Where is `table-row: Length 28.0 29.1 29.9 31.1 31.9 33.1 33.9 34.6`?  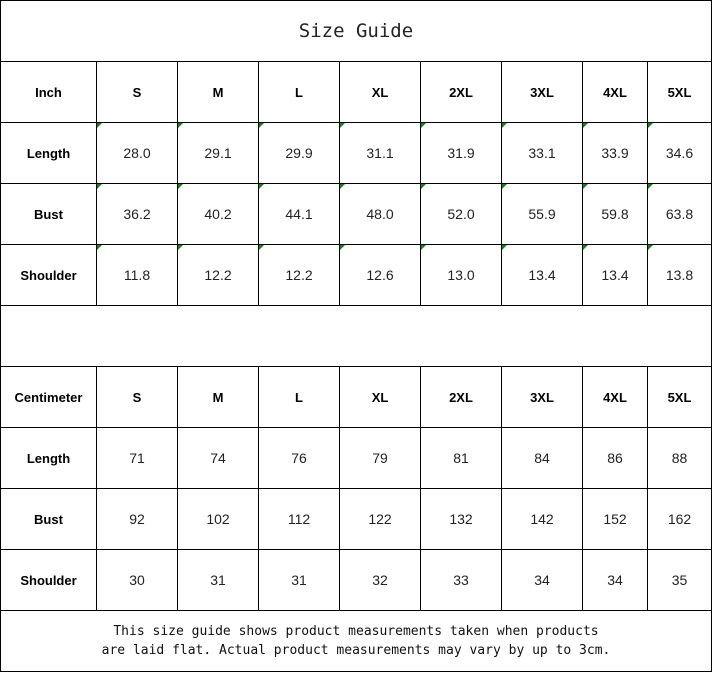
table-row: Length 28.0 29.1 29.9 31.1 31.9 33.1 33.9 34.6 is located at coordinates (356, 153).